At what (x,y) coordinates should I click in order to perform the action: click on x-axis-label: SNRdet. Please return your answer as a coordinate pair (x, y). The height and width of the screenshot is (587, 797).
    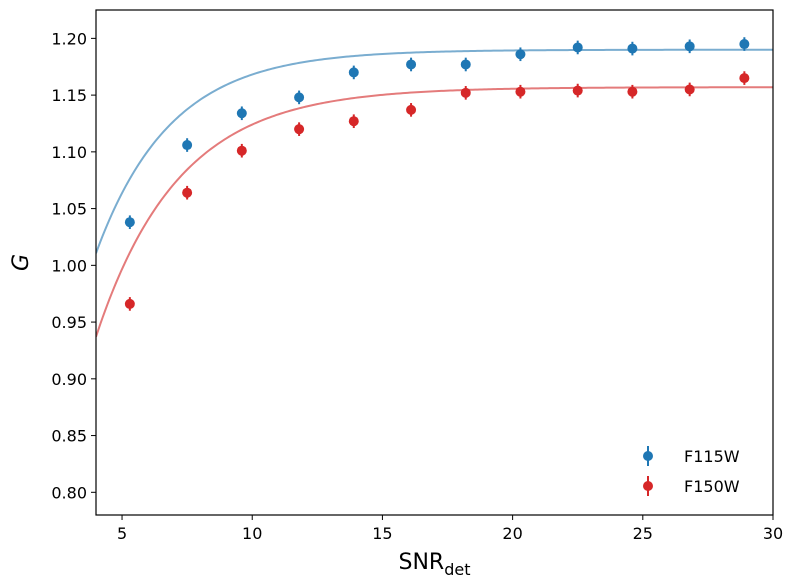
    Looking at the image, I should click on (435, 564).